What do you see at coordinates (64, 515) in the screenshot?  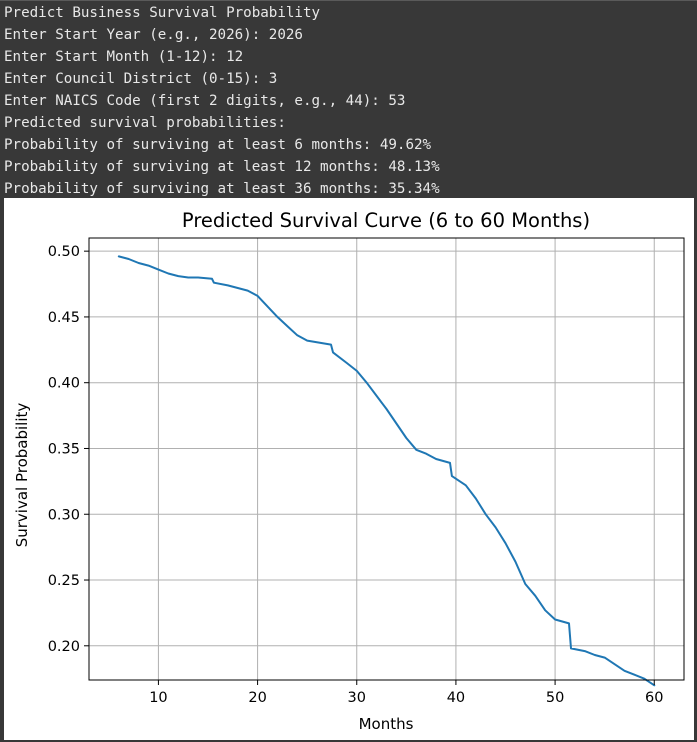 I see `y-tick-label: 0.30` at bounding box center [64, 515].